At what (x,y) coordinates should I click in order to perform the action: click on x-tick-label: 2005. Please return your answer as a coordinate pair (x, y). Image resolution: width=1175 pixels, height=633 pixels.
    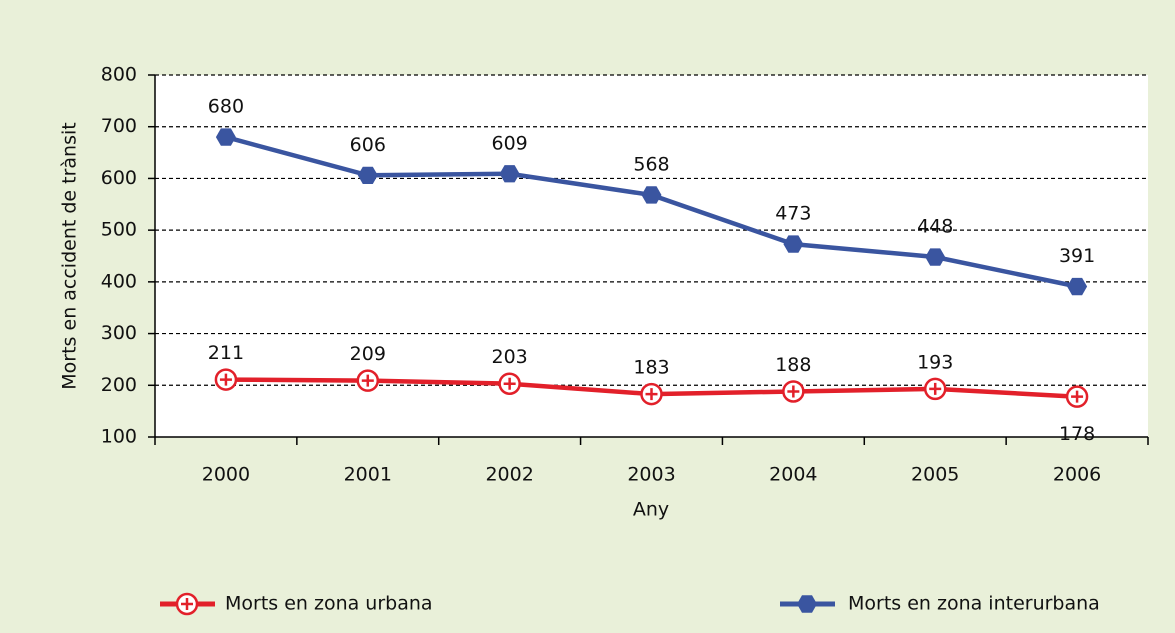
    Looking at the image, I should click on (935, 475).